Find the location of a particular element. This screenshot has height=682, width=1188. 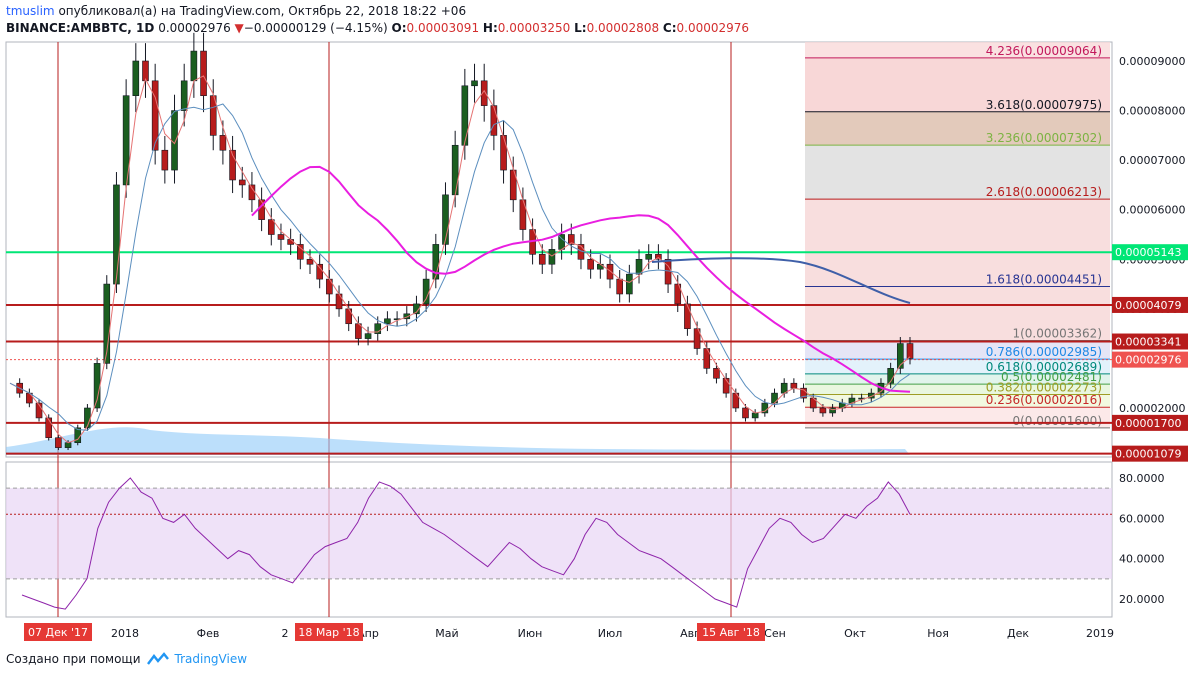

price-axis-tick: 0.00006000 is located at coordinates (1152, 210).